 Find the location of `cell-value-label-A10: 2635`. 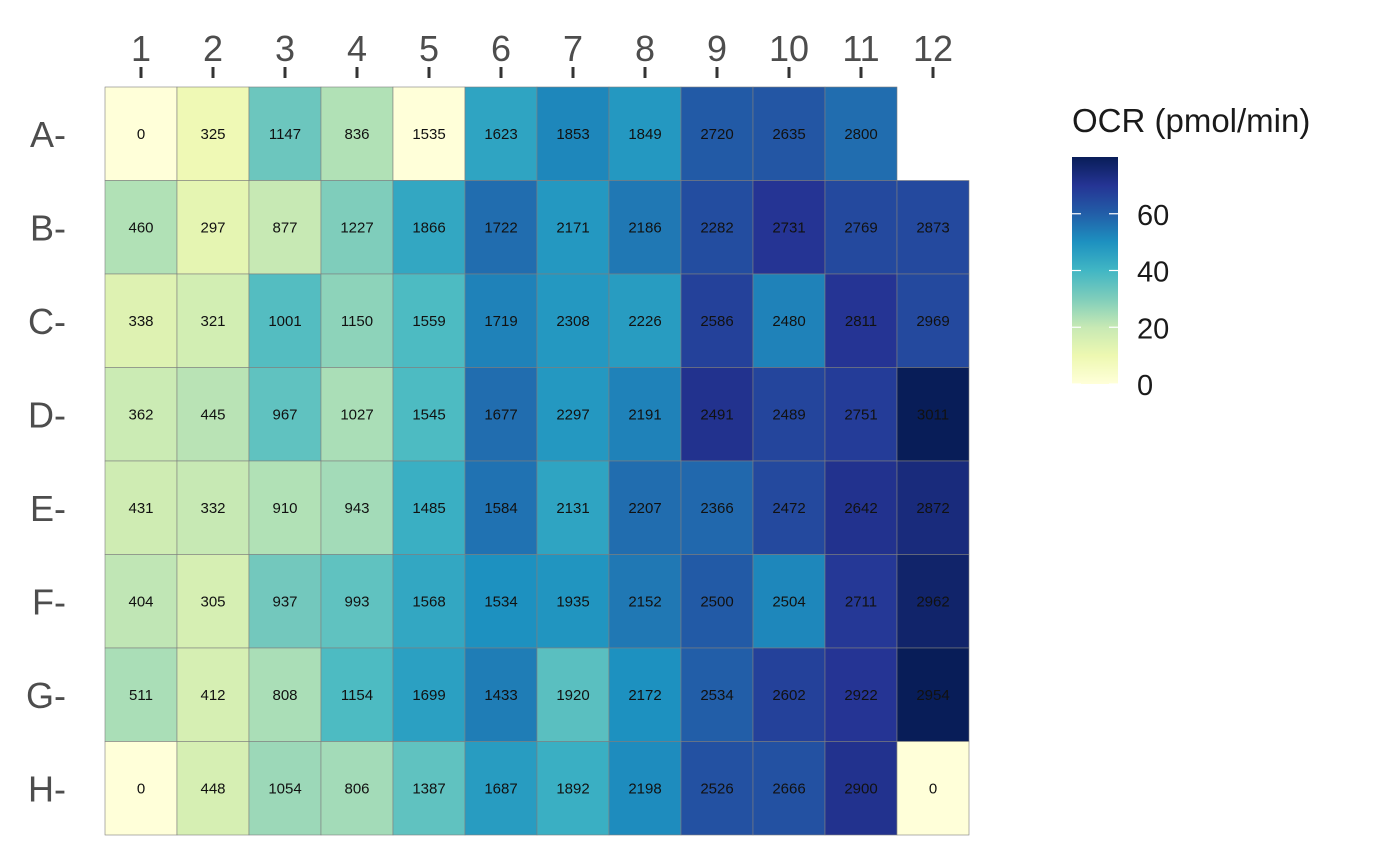

cell-value-label-A10: 2635 is located at coordinates (788, 134).